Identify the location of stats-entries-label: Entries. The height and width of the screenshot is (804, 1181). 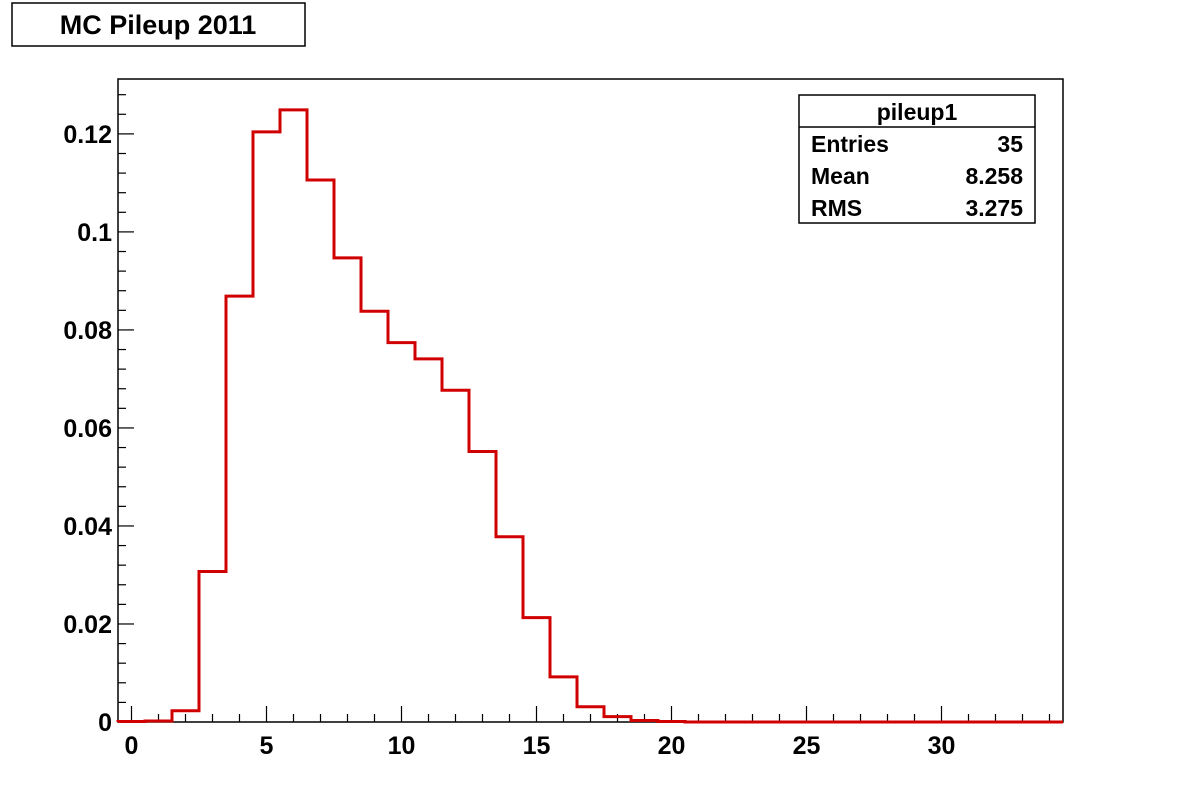
(850, 144).